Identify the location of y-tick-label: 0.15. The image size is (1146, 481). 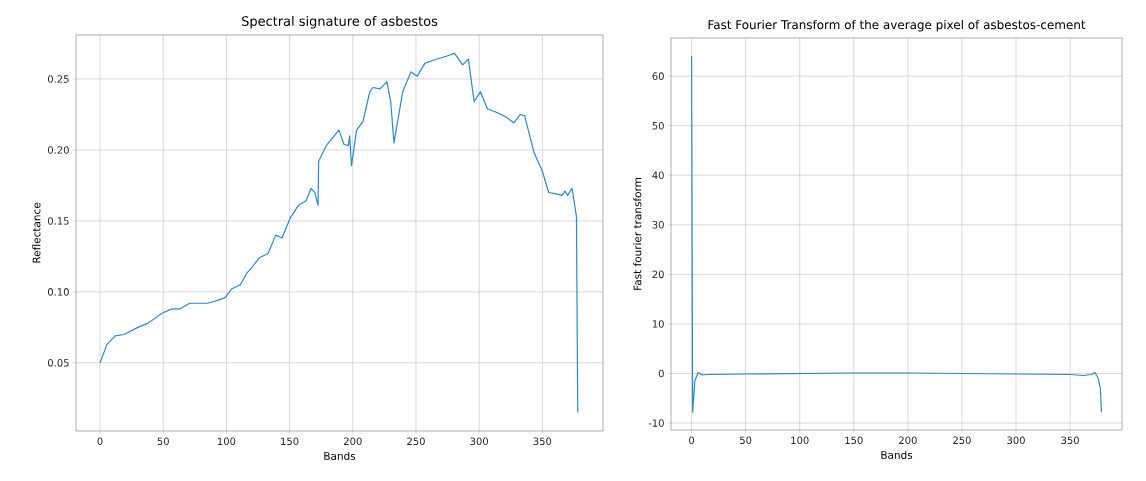
(58, 221).